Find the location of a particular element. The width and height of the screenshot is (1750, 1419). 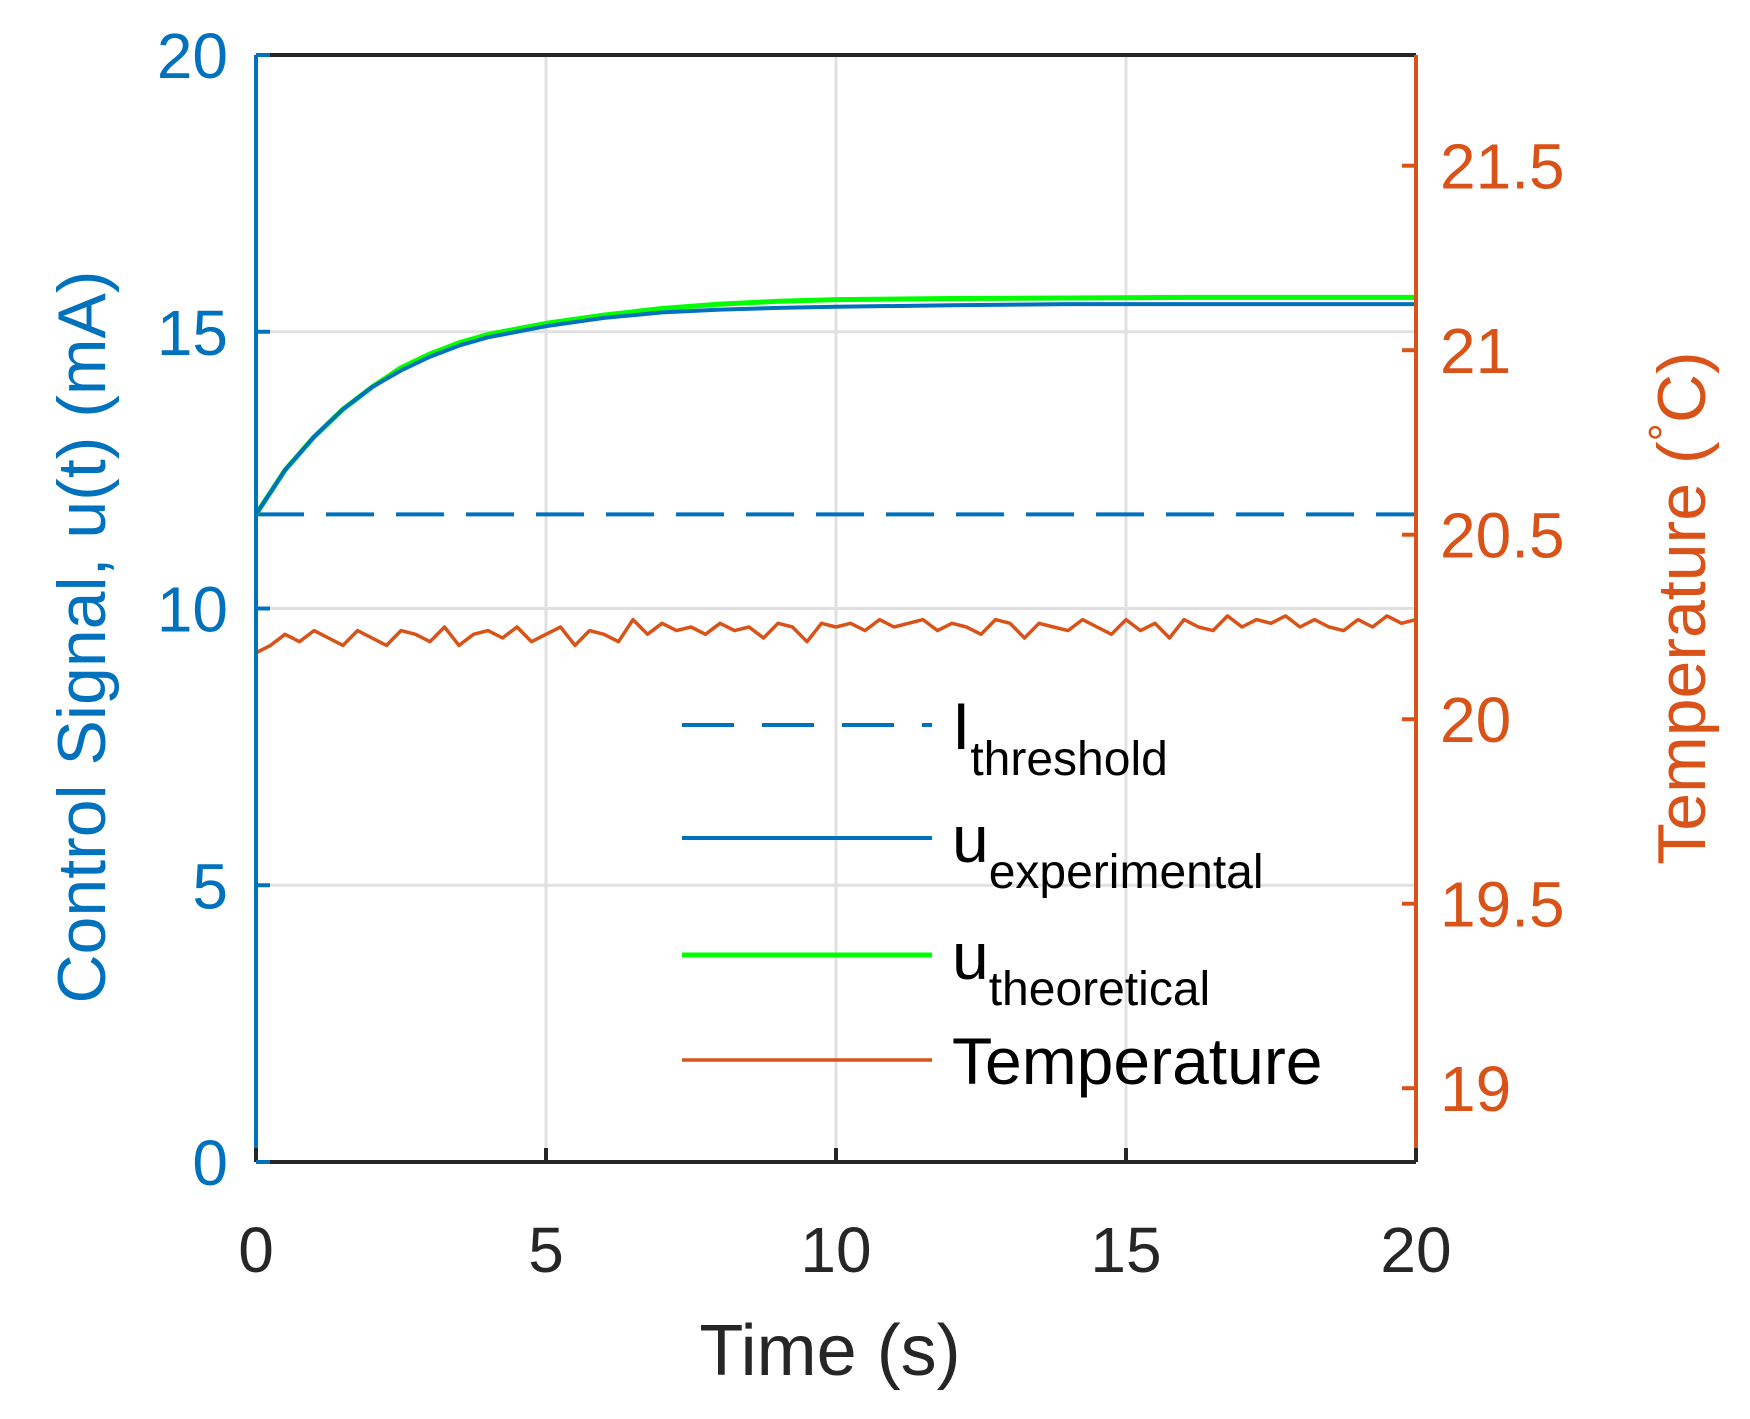

y-axis-right-label-base: Temperature ( is located at coordinates (1682, 653).